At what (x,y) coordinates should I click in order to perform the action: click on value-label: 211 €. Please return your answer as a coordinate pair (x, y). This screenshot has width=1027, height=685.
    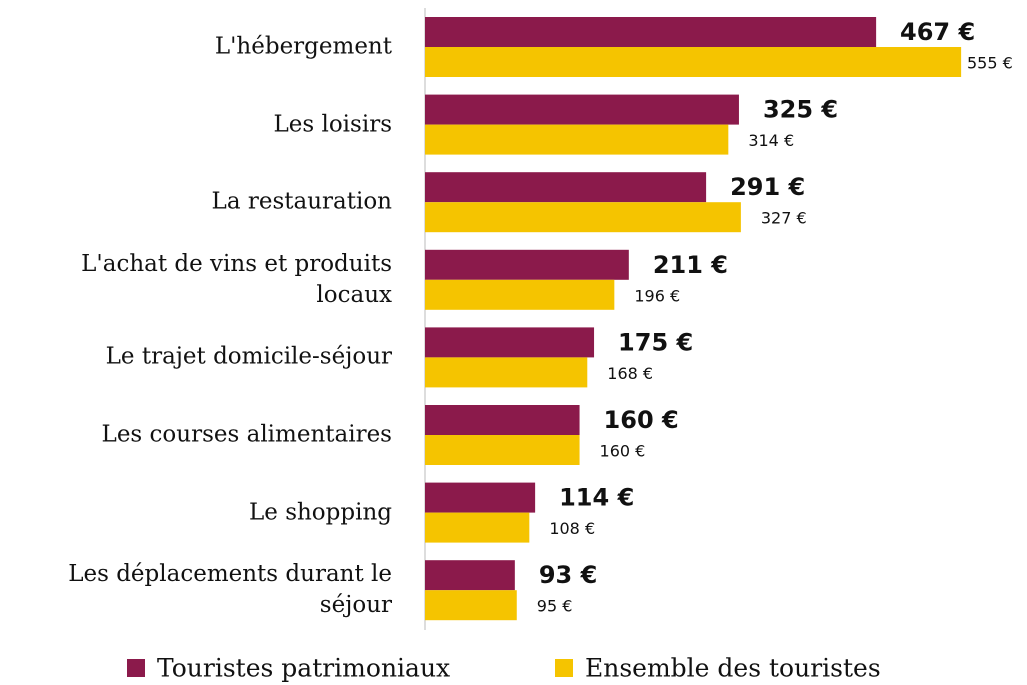
    Looking at the image, I should click on (690, 265).